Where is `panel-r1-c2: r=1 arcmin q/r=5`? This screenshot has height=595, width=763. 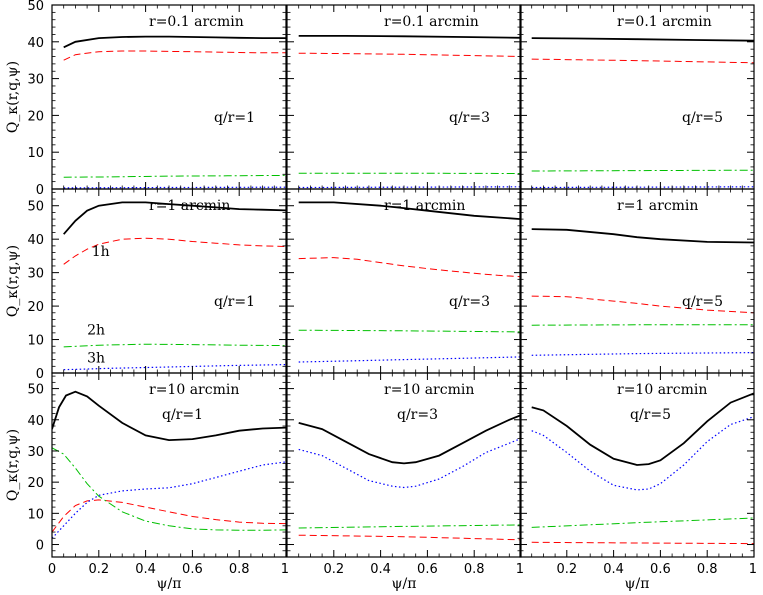 panel-r1-c2: r=1 arcmin q/r=5 is located at coordinates (637, 281).